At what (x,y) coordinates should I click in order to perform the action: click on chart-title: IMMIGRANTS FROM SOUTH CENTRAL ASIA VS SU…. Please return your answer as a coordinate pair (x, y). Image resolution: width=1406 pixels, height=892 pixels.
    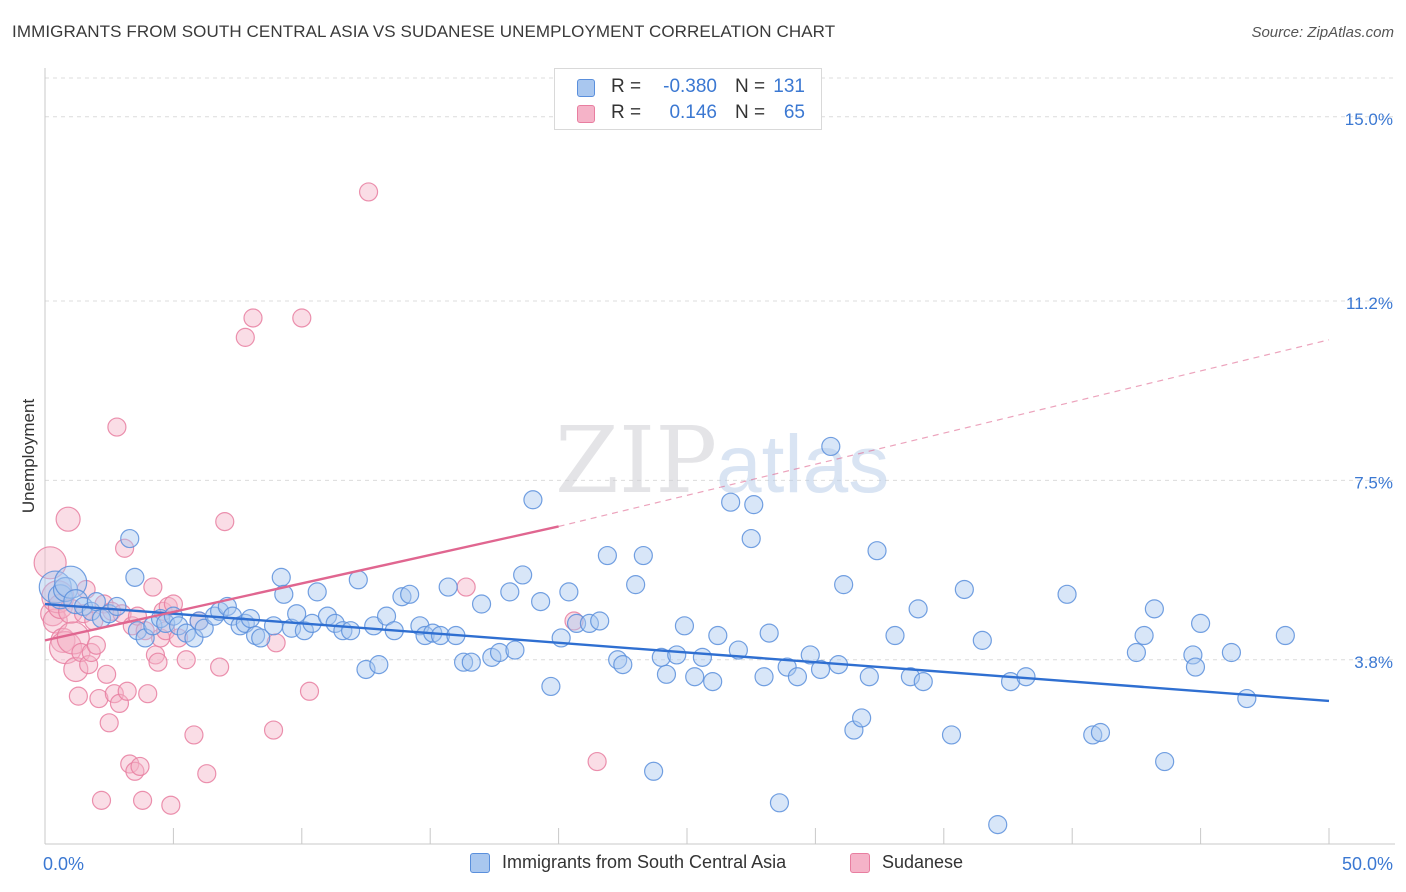
    Looking at the image, I should click on (424, 31).